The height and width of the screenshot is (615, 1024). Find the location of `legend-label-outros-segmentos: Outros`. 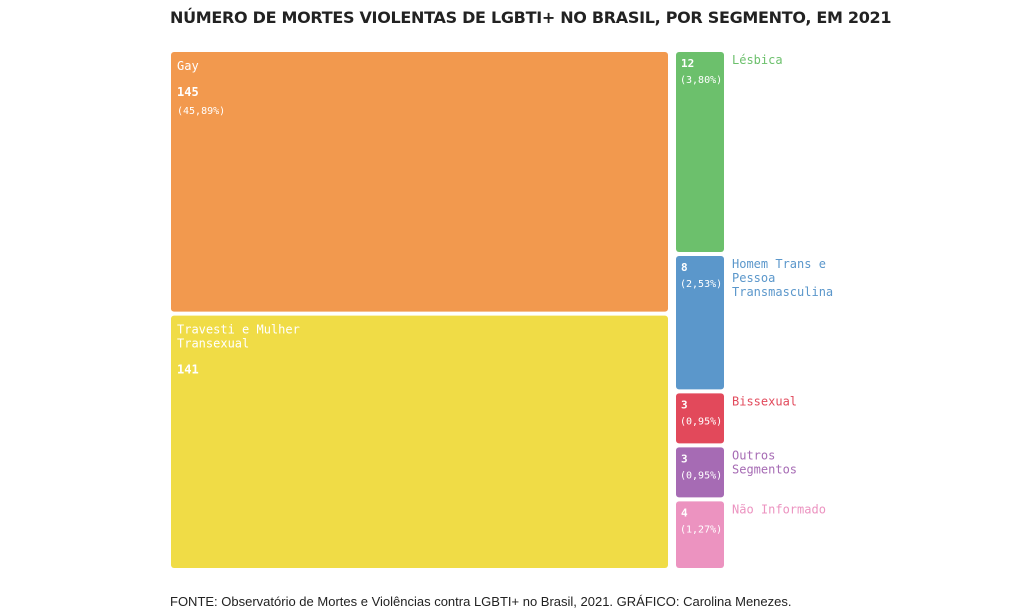

legend-label-outros-segmentos: Outros is located at coordinates (753, 455).